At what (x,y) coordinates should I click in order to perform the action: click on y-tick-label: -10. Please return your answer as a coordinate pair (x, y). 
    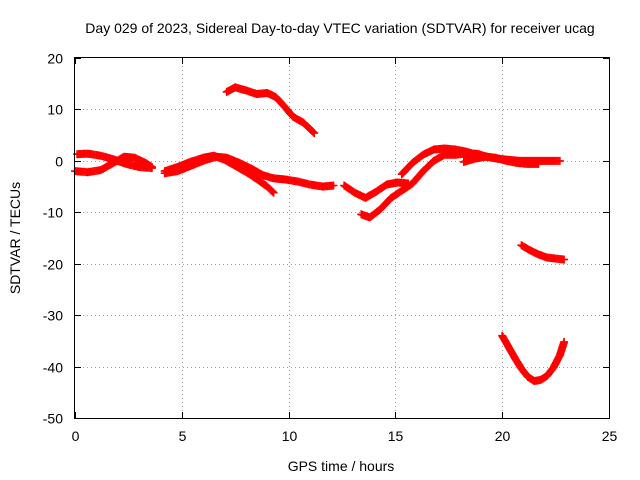
    Looking at the image, I should click on (53, 213).